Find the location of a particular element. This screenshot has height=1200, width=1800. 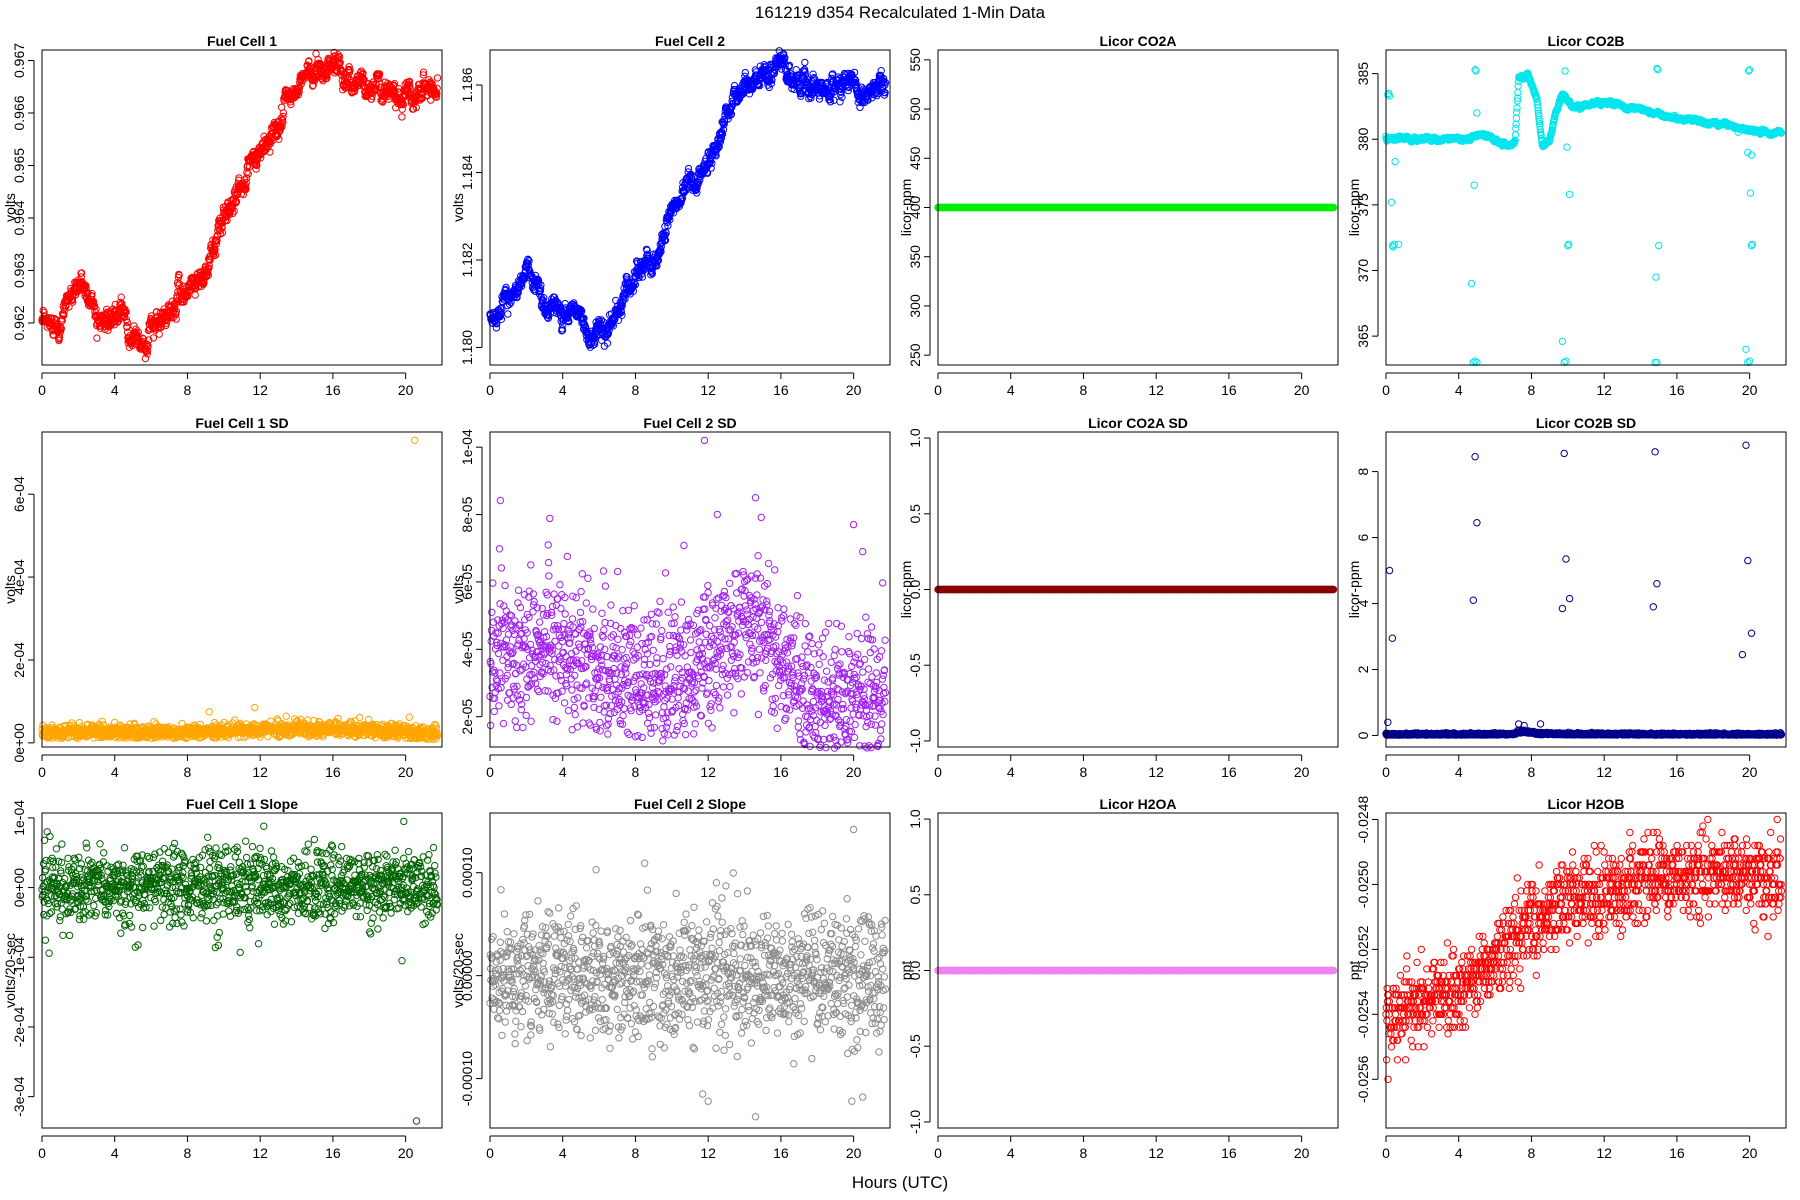

y-tick-label: 380 is located at coordinates (1363, 139).